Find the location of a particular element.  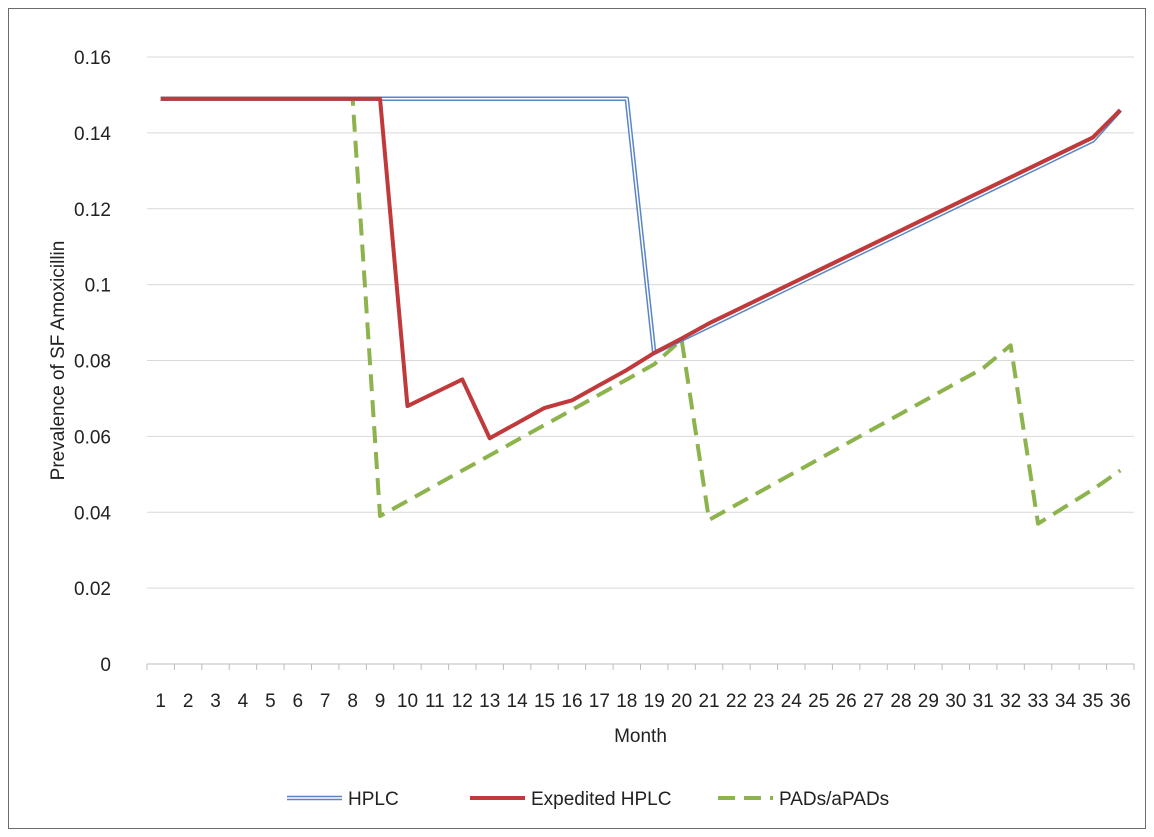

x-tick-label: 18 is located at coordinates (626, 701).